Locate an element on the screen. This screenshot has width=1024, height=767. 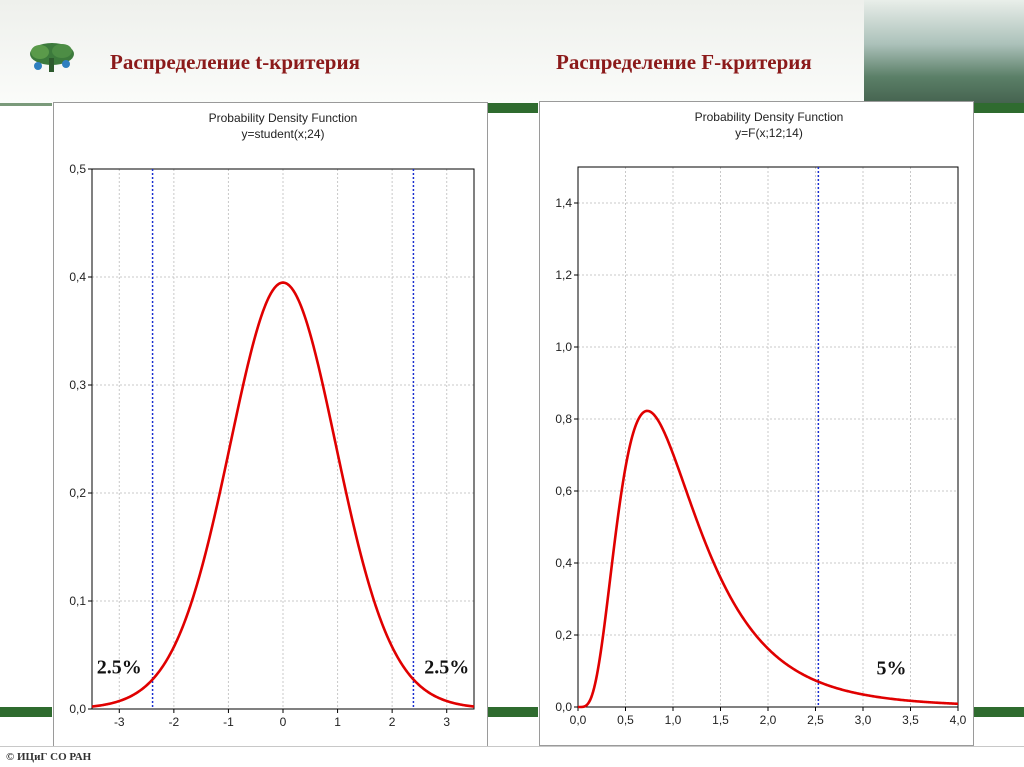
x-tick-label: 2,0 is located at coordinates (768, 720).